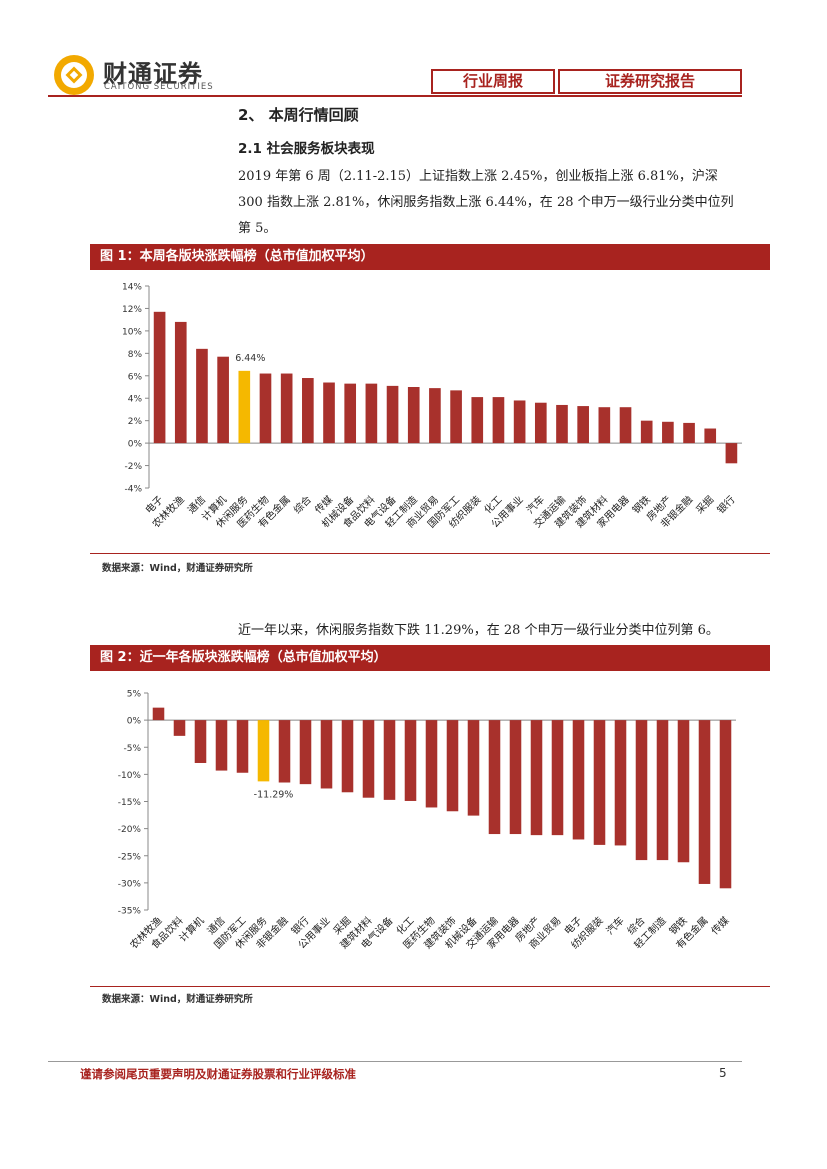  Describe the element at coordinates (130, 857) in the screenshot. I see `y-tick-label: -25%` at that location.